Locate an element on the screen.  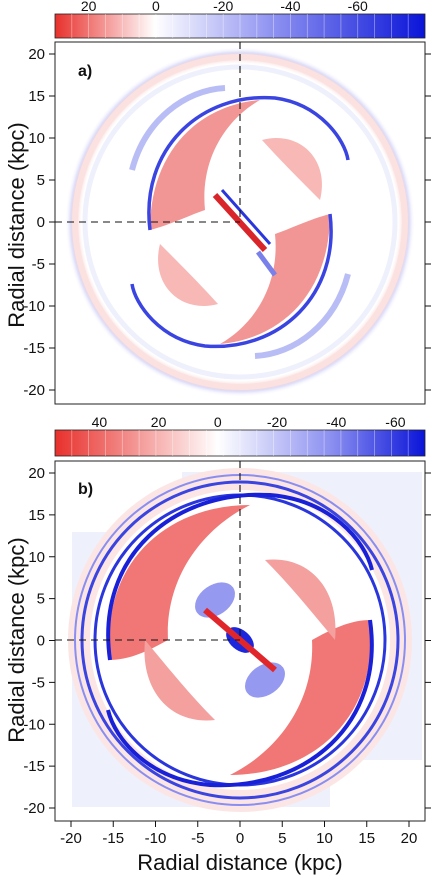
x-tick-label: -20 is located at coordinates (71, 838).